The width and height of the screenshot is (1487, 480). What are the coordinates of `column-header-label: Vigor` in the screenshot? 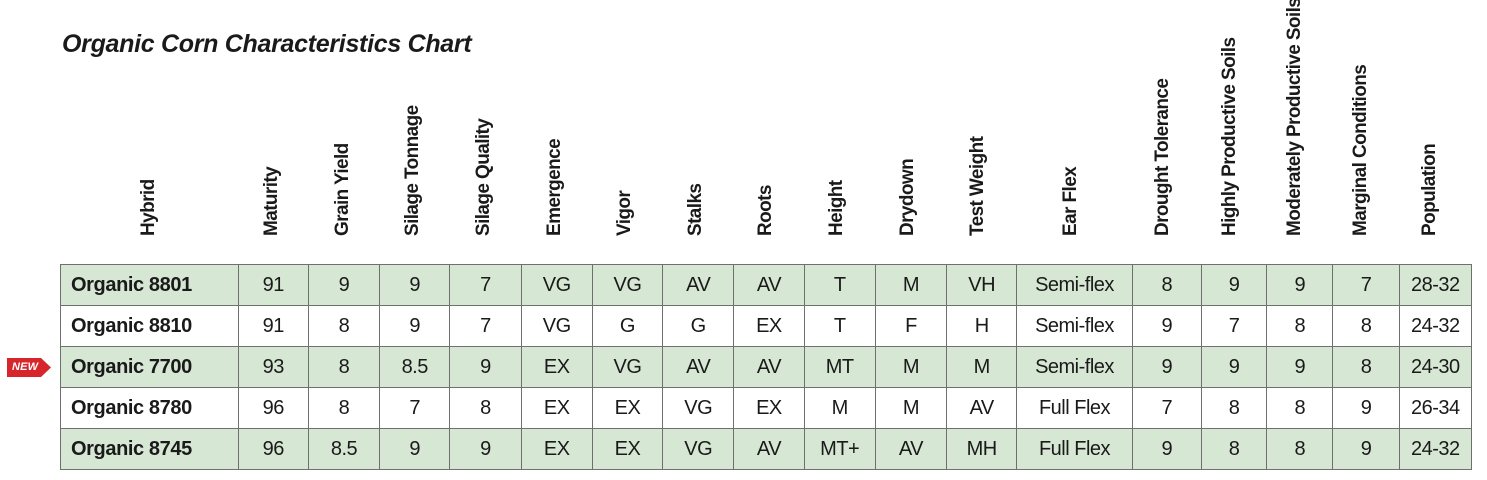 It's located at (624, 213).